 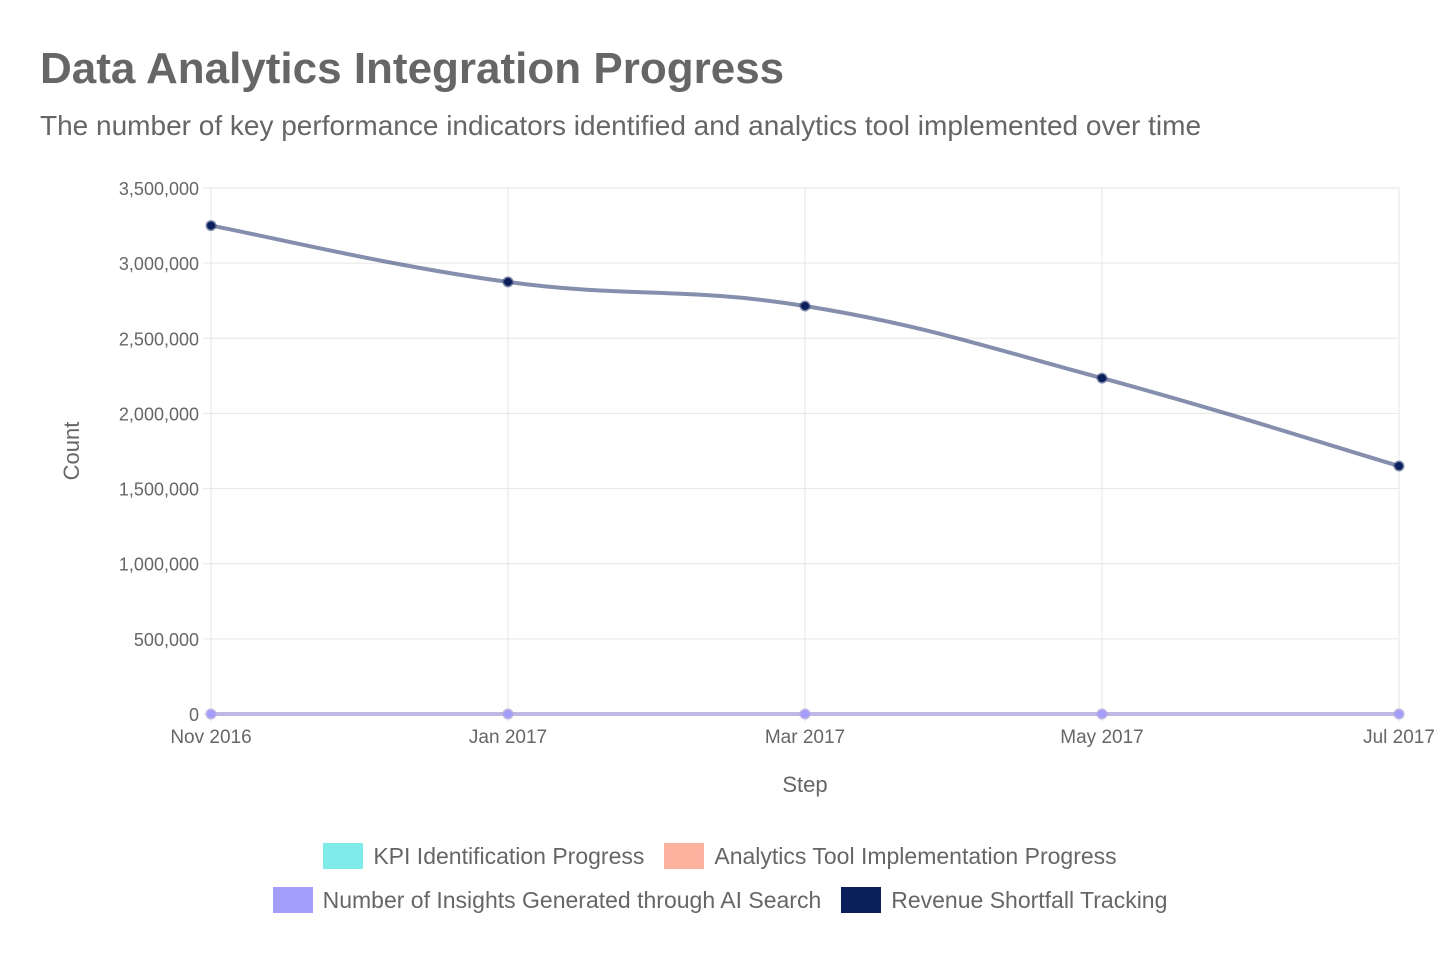 What do you see at coordinates (861, 900) in the screenshot?
I see `legend-swatch-revenue` at bounding box center [861, 900].